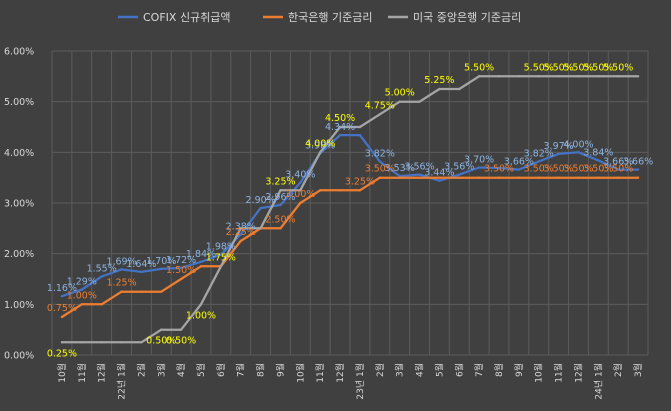  Describe the element at coordinates (400, 168) in the screenshot. I see `data-label: 3.53%` at that location.